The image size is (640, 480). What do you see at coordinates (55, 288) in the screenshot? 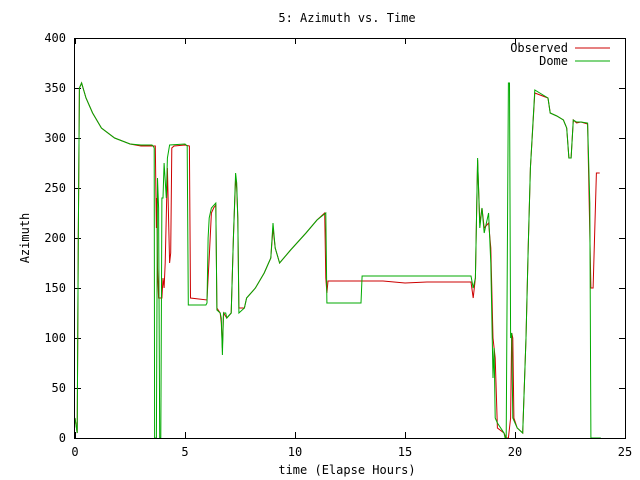
I see `y-tick-label: 150` at bounding box center [55, 288].